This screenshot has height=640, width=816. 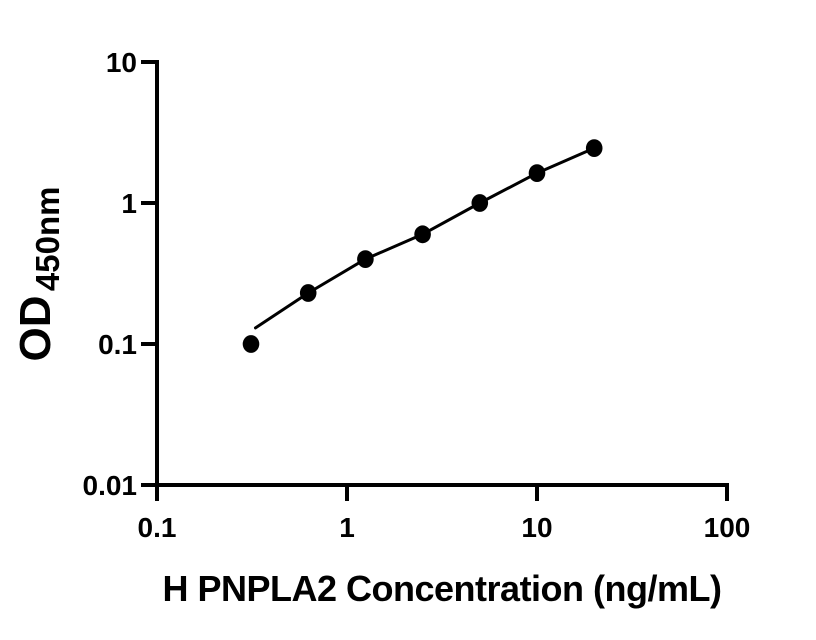 What do you see at coordinates (442, 588) in the screenshot?
I see `x-axis-title: H PNPLA2 Concentration (ng/mL)` at bounding box center [442, 588].